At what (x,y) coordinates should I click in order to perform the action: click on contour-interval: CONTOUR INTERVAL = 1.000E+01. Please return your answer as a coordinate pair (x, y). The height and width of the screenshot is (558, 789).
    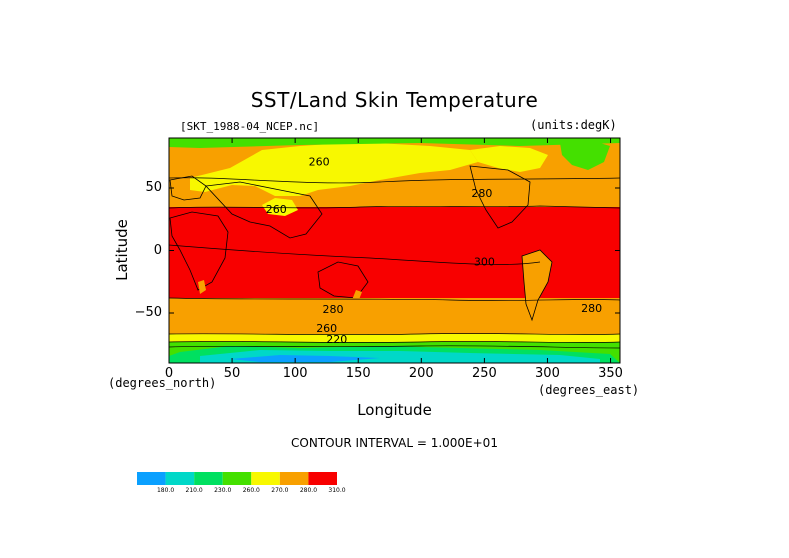
    Looking at the image, I should click on (394, 443).